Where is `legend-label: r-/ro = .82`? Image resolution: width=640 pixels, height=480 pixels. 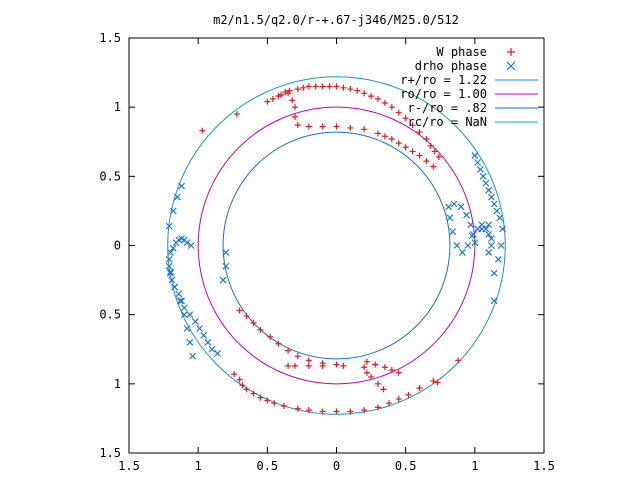
legend-label: r-/ro = .82 is located at coordinates (447, 108).